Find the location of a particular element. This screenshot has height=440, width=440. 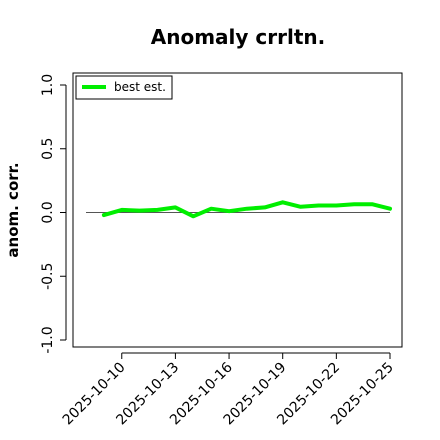

series-line-best-est is located at coordinates (246, 209).